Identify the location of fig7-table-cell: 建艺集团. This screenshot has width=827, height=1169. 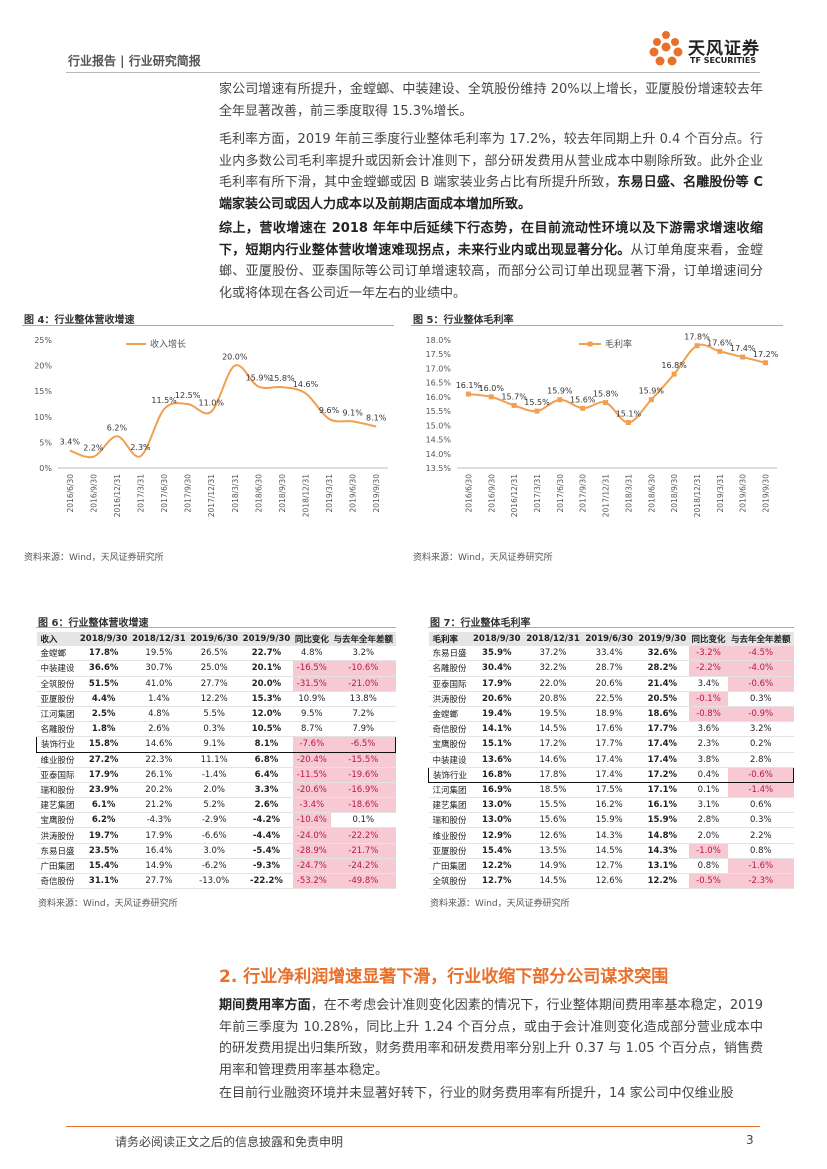
(449, 805).